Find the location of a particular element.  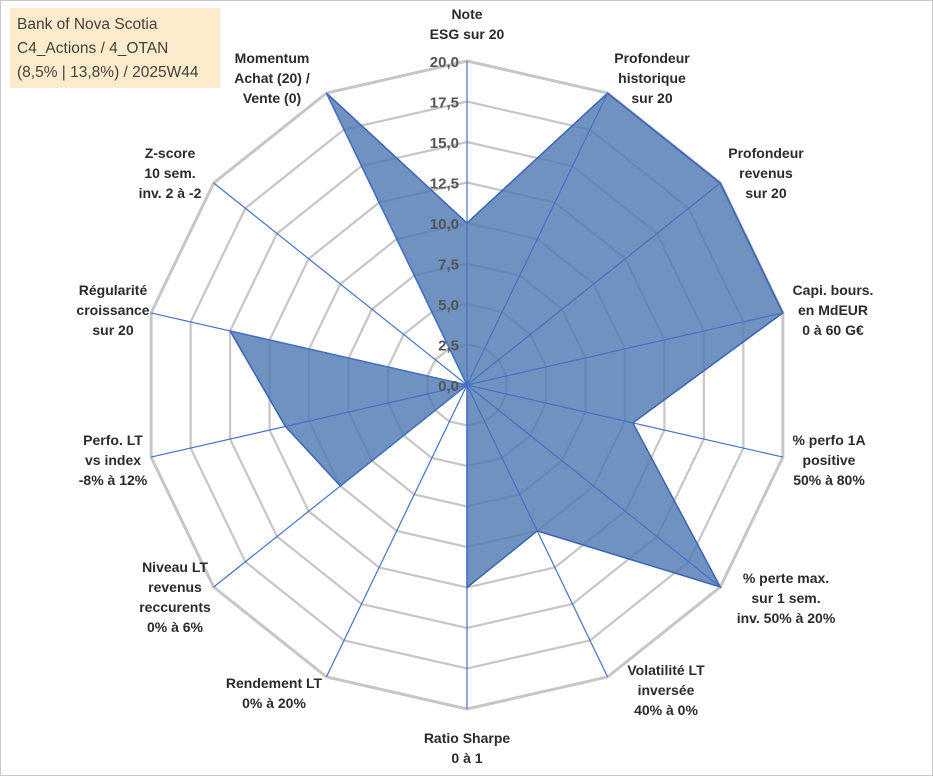

axis-label-line: Note is located at coordinates (466, 14).